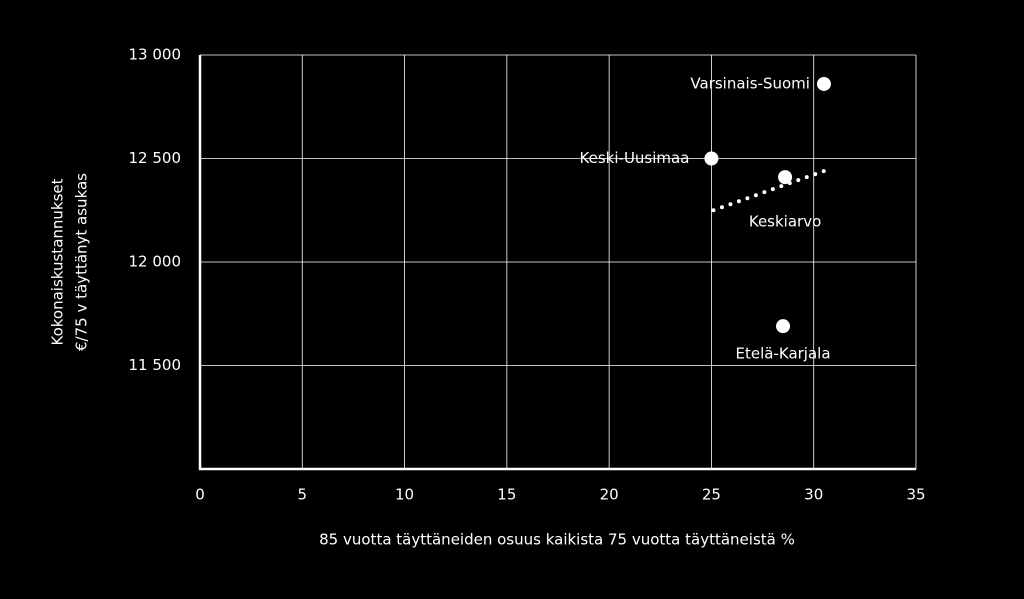  Describe the element at coordinates (506, 495) in the screenshot. I see `x-tick-label: 15` at that location.